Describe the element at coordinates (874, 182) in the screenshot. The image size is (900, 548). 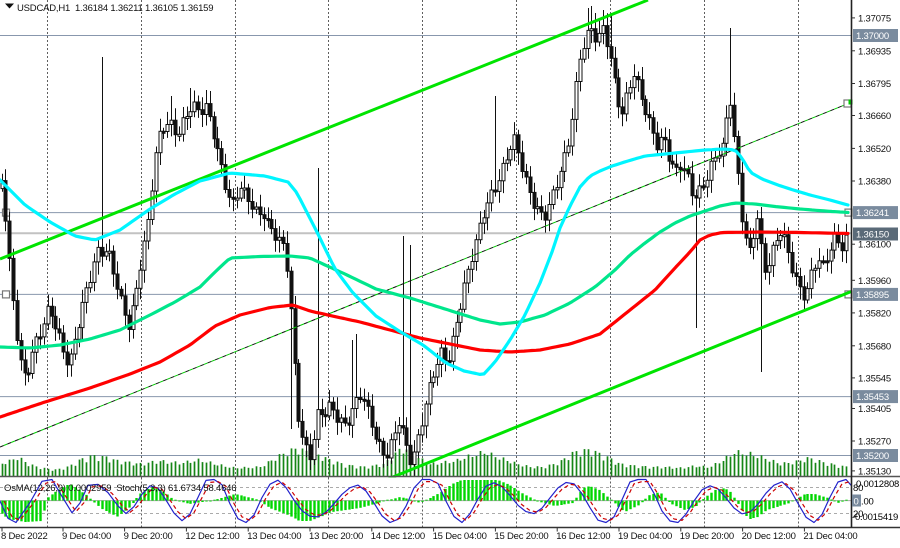
I see `svg-text: 1.36380` at that location.